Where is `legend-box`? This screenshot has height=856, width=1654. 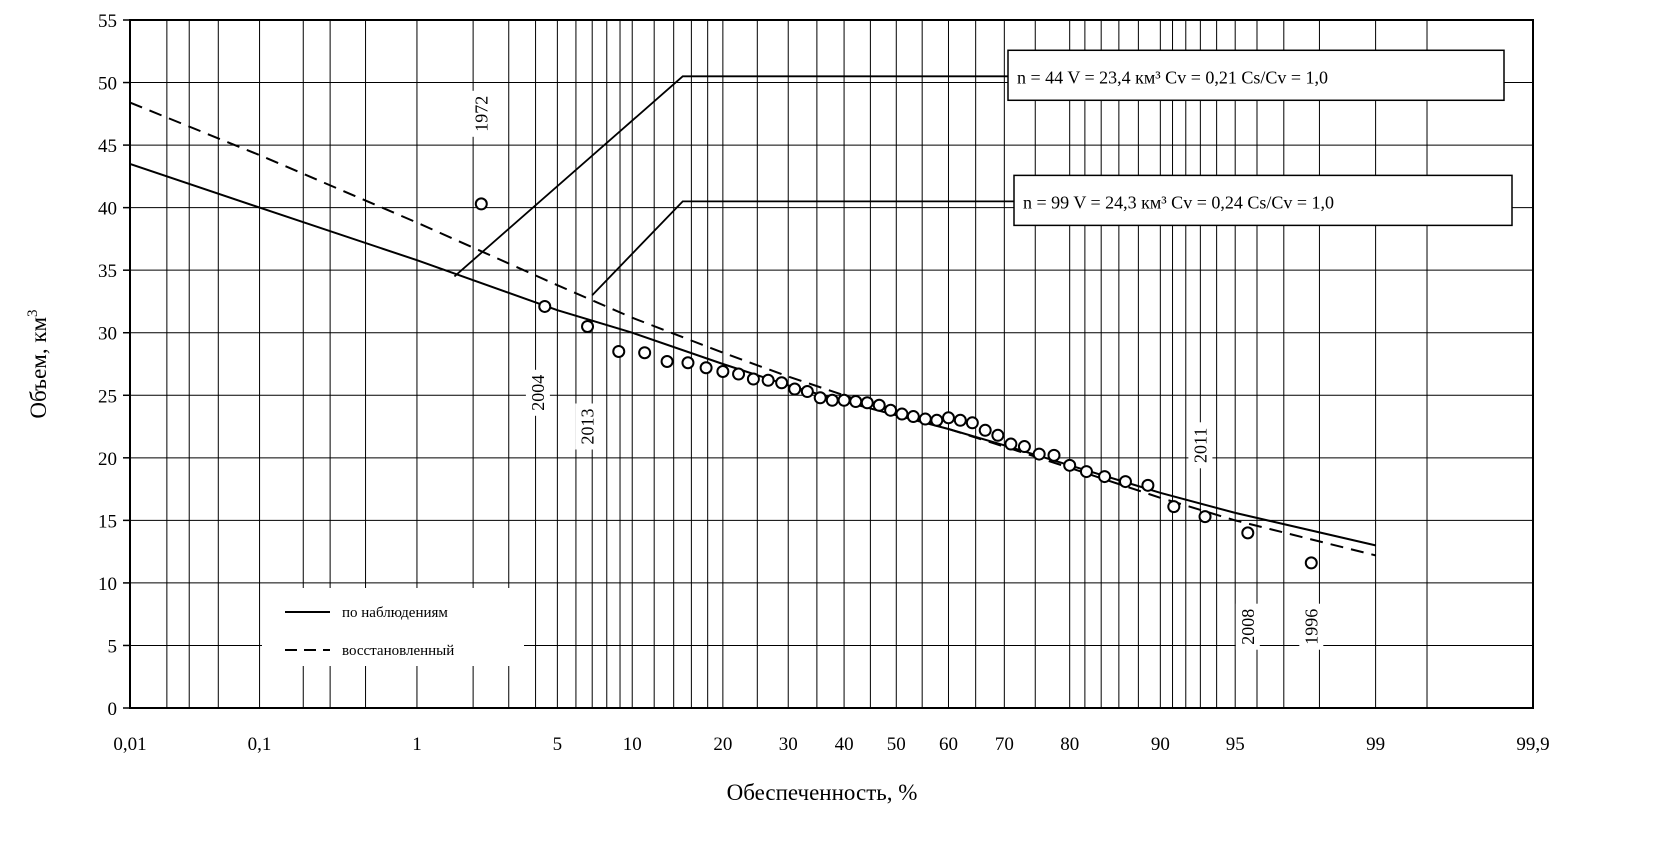
legend-box is located at coordinates (393, 627).